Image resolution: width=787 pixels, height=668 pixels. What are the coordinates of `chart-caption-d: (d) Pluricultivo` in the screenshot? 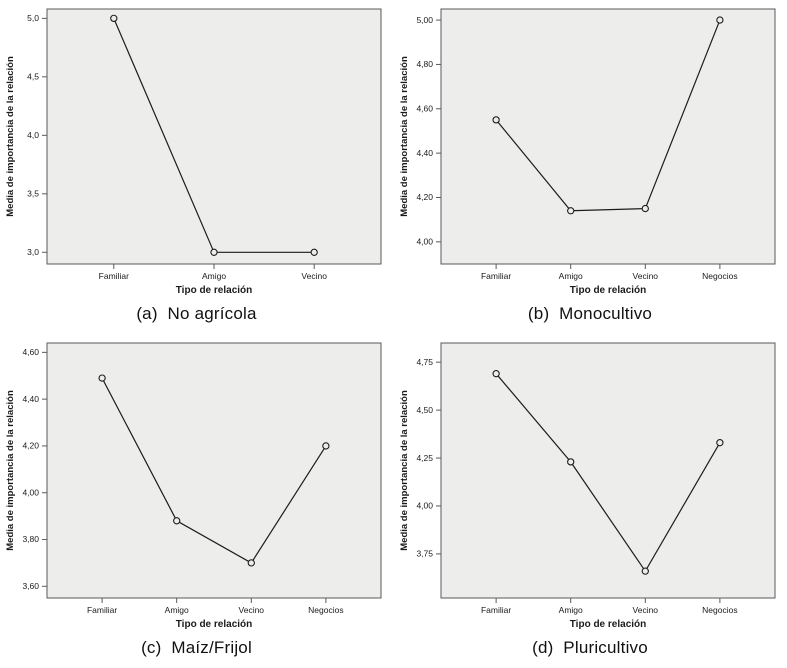 It's located at (590, 647).